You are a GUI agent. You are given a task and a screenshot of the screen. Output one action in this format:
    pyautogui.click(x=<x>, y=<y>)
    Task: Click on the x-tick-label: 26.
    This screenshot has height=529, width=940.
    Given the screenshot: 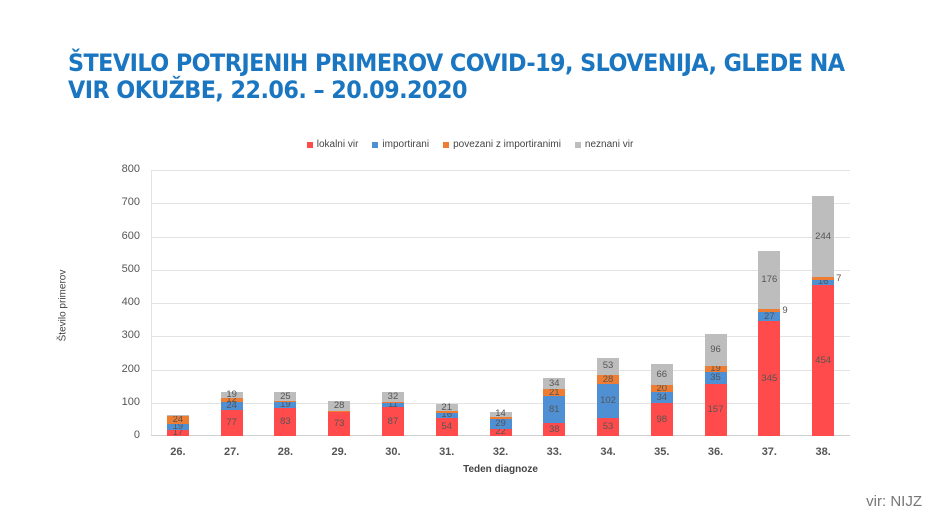 What is the action you would take?
    pyautogui.click(x=178, y=452)
    